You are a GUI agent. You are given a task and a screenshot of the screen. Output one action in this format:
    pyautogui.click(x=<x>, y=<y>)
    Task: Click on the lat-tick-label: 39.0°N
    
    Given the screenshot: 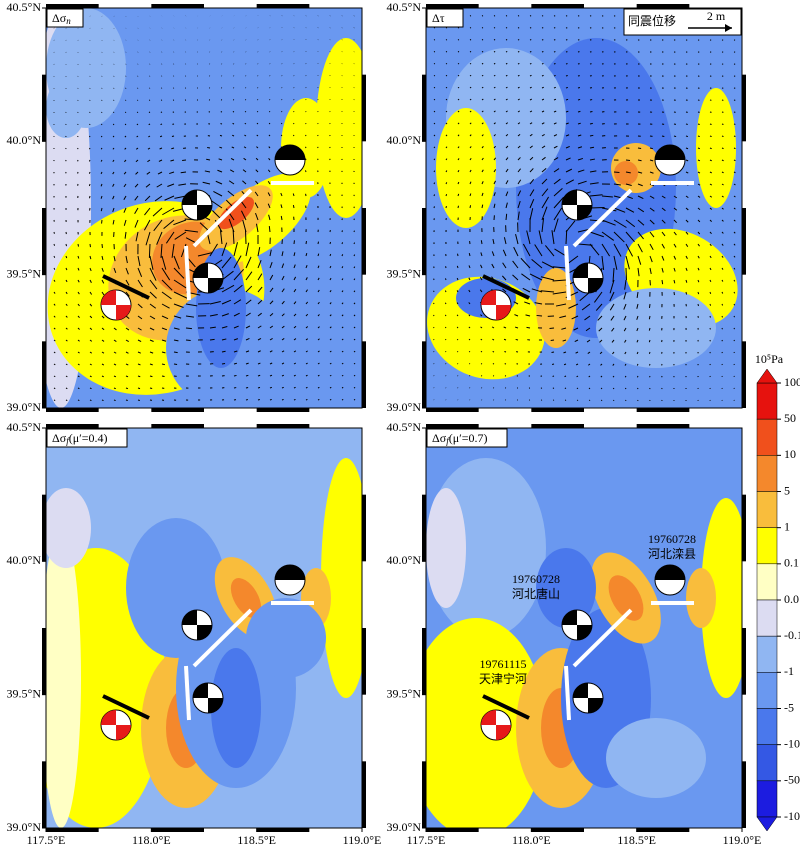 What is the action you would take?
    pyautogui.click(x=24, y=407)
    